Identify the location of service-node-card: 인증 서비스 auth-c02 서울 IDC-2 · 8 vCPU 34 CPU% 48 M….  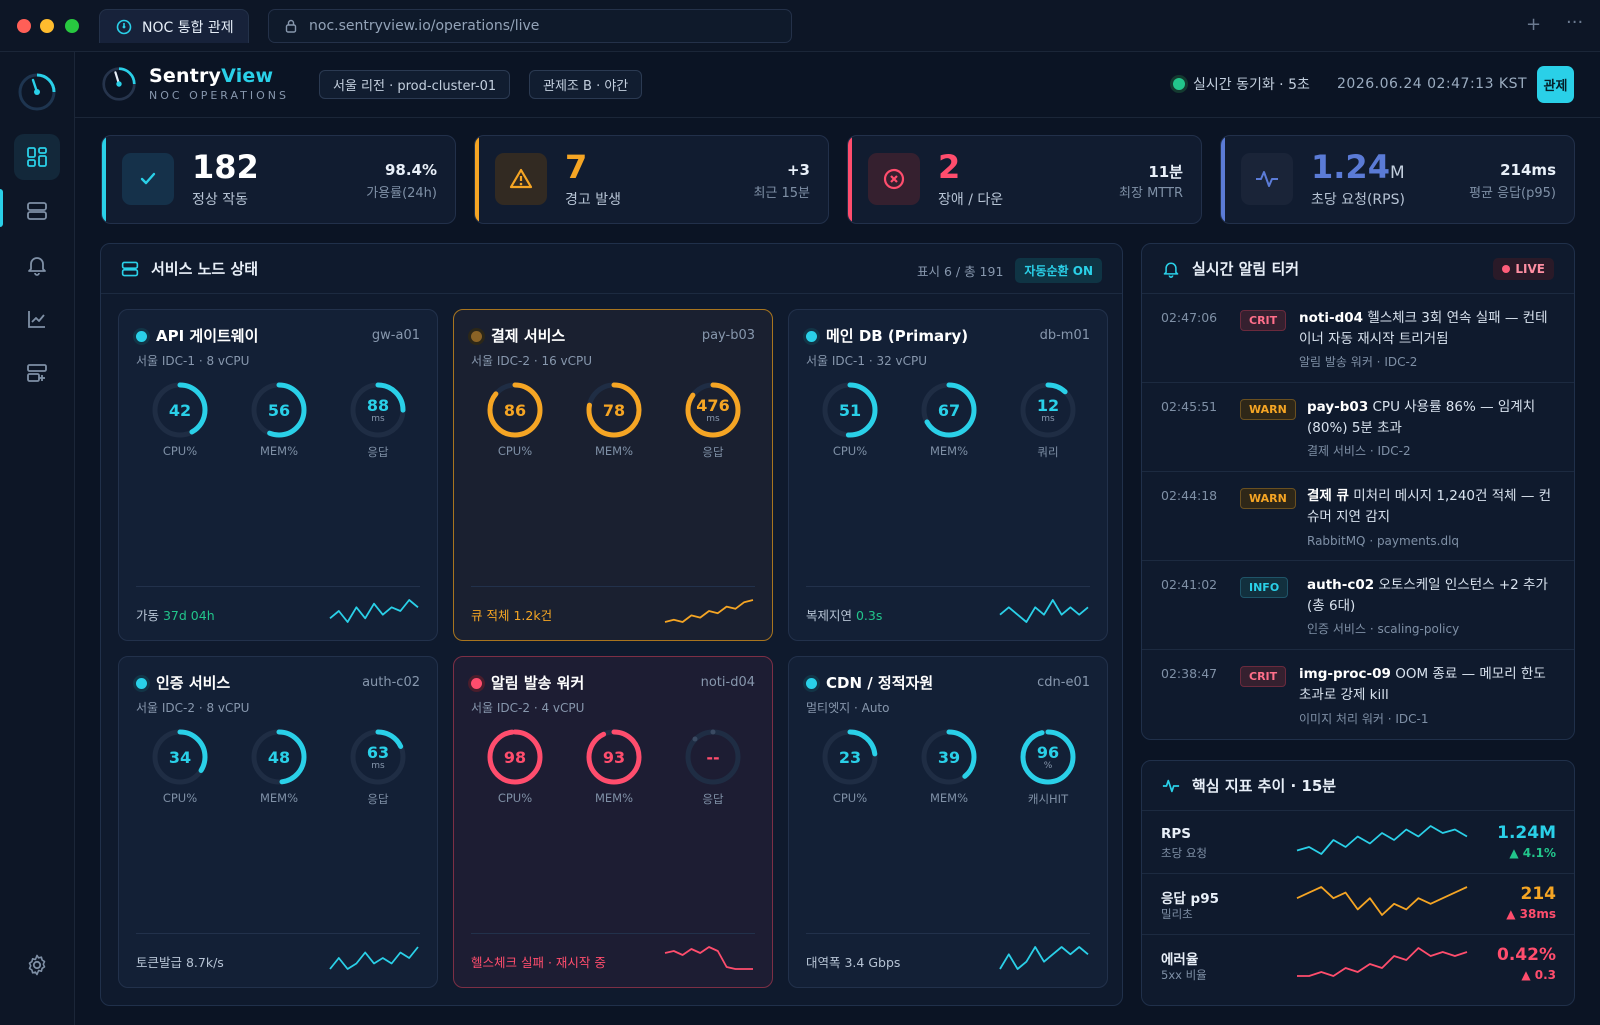
(278, 822).